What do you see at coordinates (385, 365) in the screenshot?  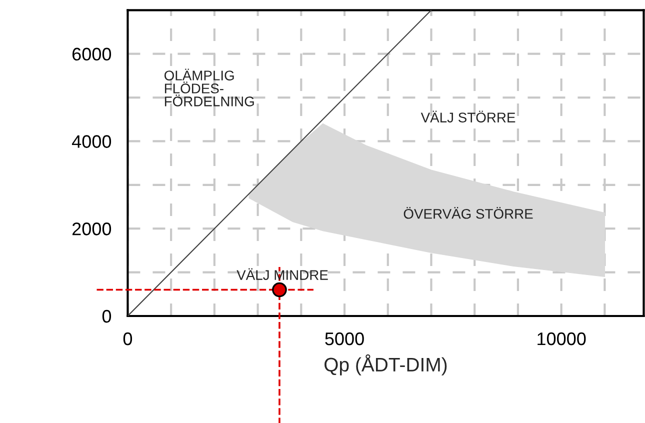 I see `x-axis-title: Qp (ÅDT-DIM)` at bounding box center [385, 365].